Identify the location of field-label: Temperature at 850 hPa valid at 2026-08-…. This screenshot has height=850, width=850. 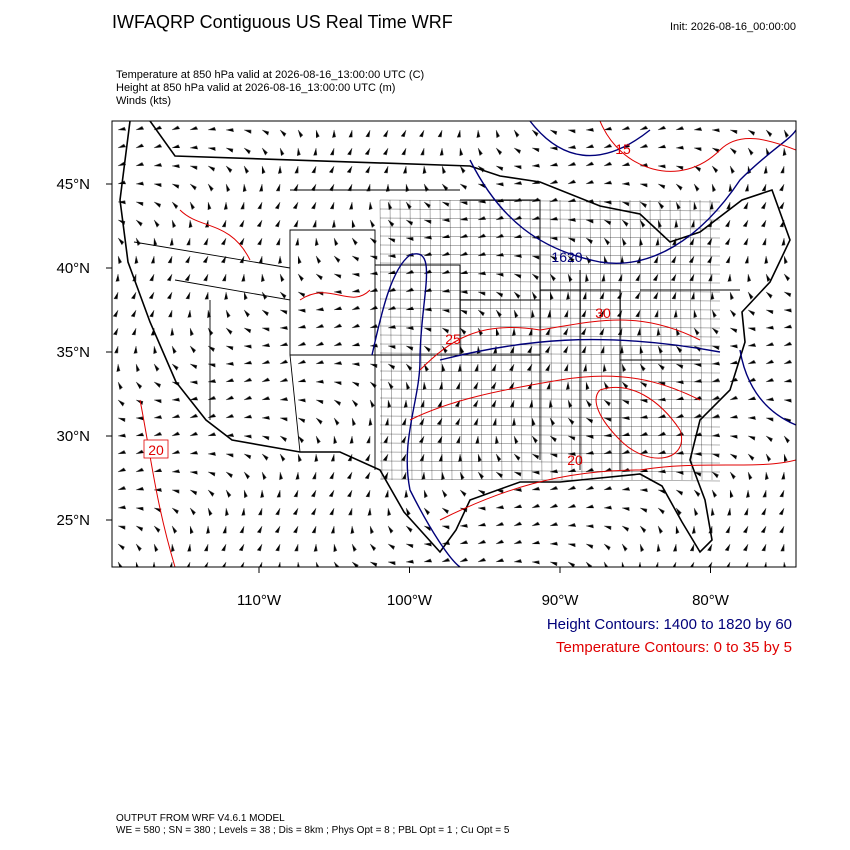
(270, 75).